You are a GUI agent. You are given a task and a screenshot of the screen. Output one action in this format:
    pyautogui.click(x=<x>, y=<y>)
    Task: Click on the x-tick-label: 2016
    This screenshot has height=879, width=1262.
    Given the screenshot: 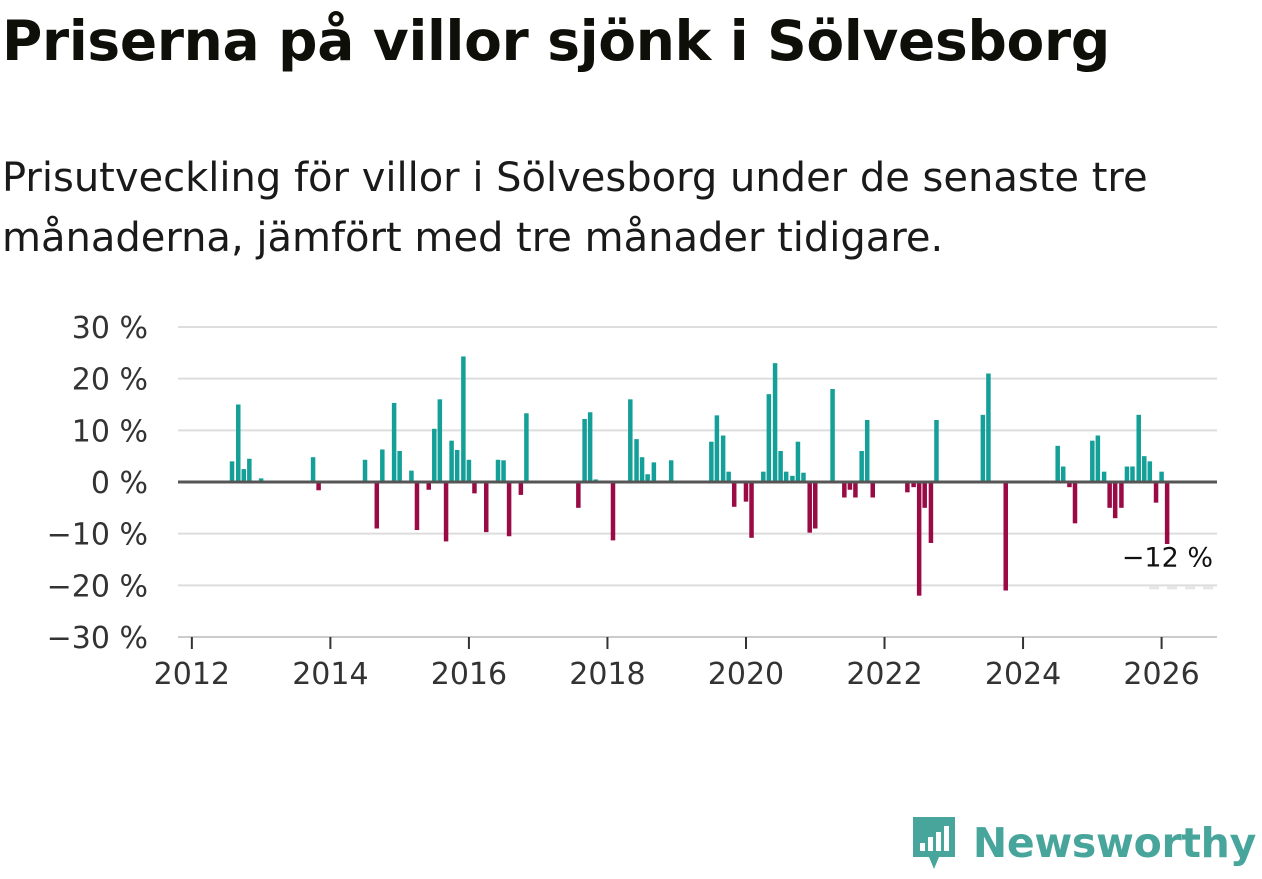 What is the action you would take?
    pyautogui.click(x=469, y=674)
    